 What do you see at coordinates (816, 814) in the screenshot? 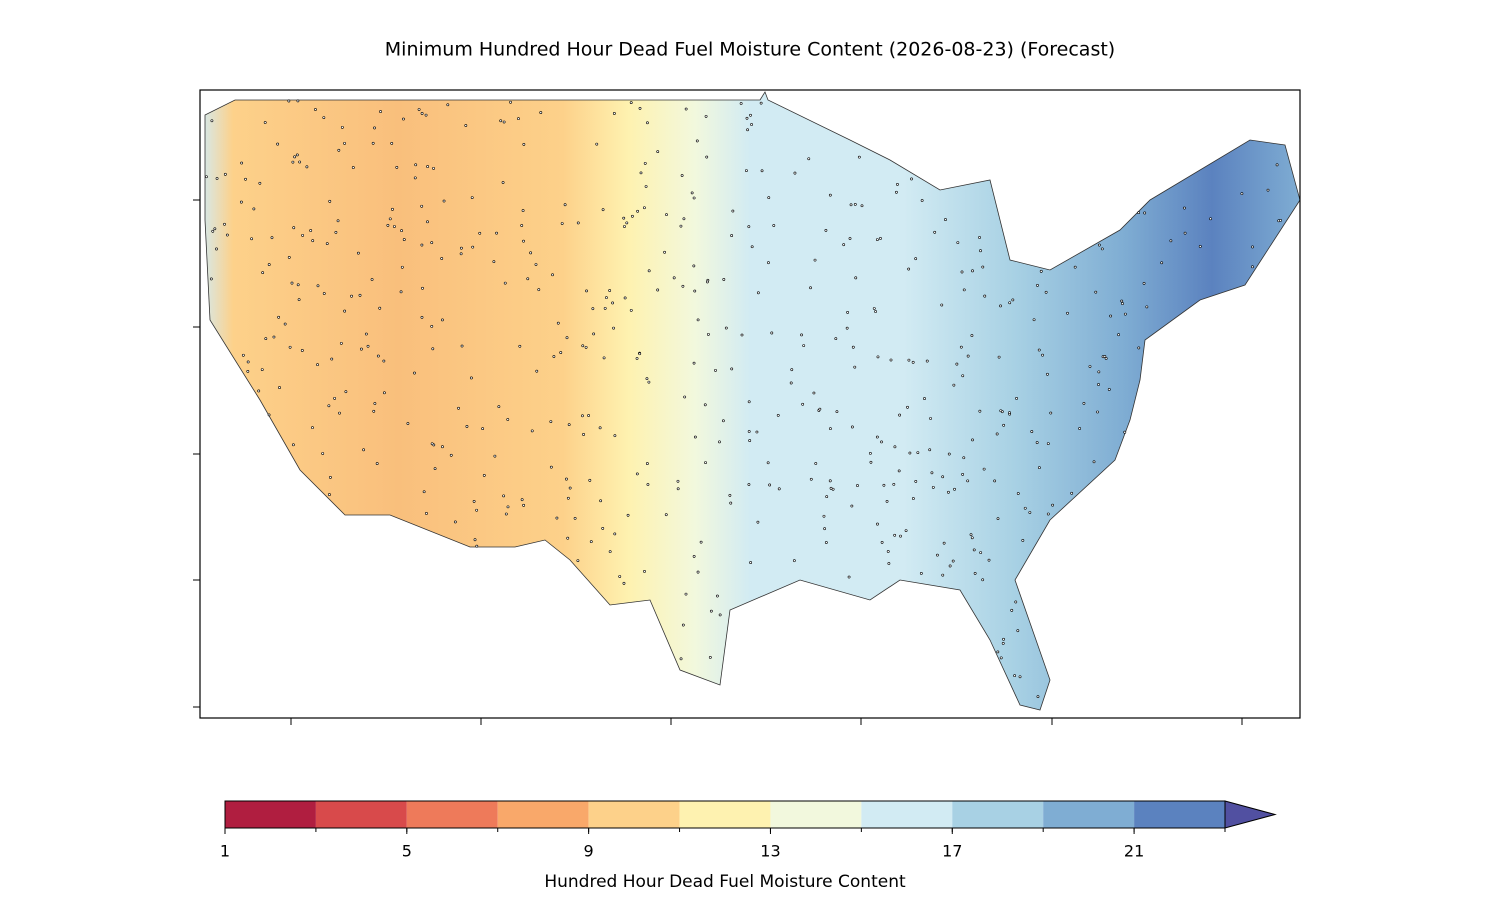
I see `colorbar-bin` at bounding box center [816, 814].